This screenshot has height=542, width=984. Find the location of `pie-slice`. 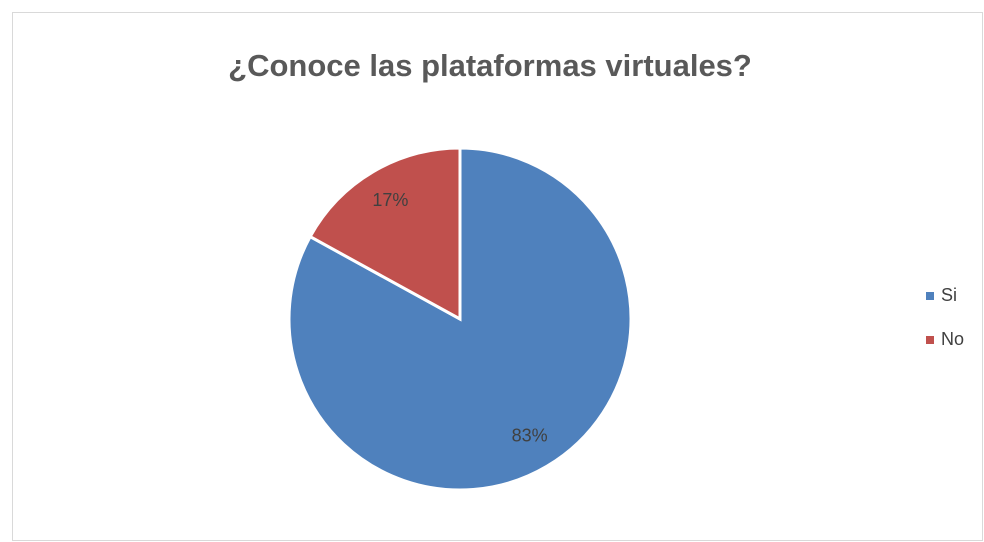

pie-slice is located at coordinates (385, 234).